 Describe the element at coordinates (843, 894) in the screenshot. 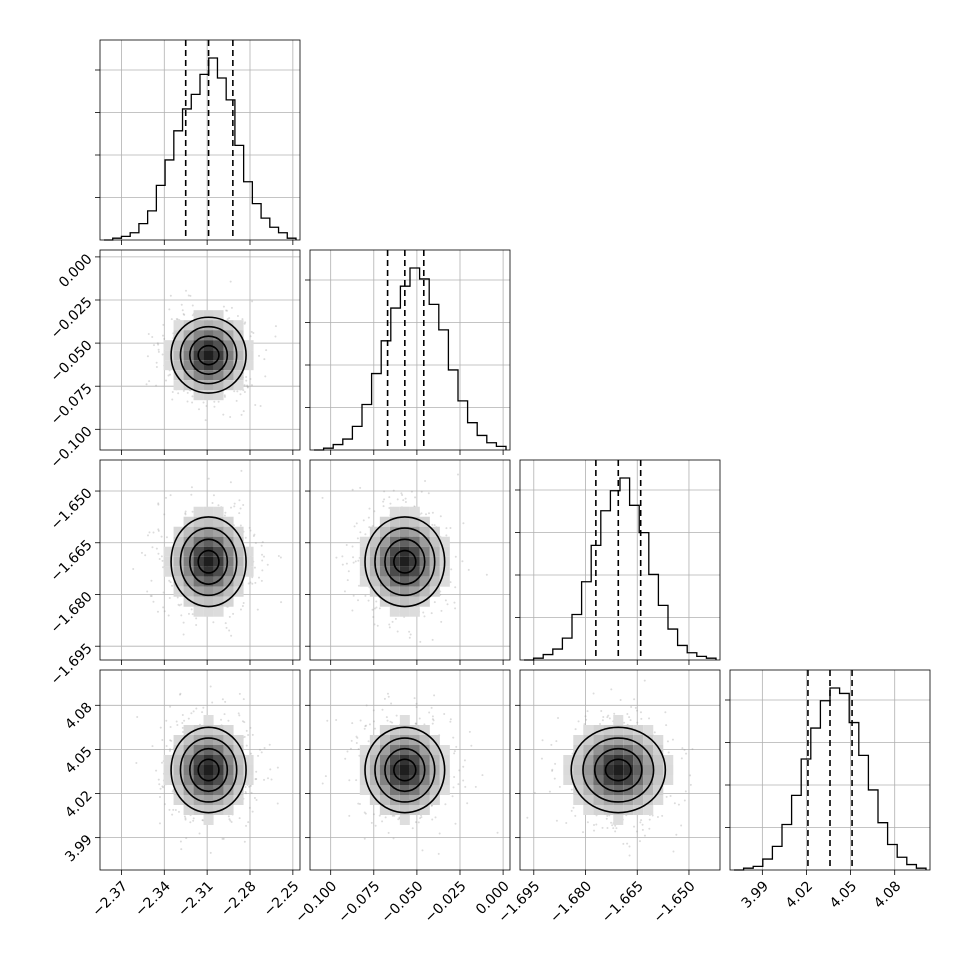

I see `x-tick-label: 4.05` at that location.